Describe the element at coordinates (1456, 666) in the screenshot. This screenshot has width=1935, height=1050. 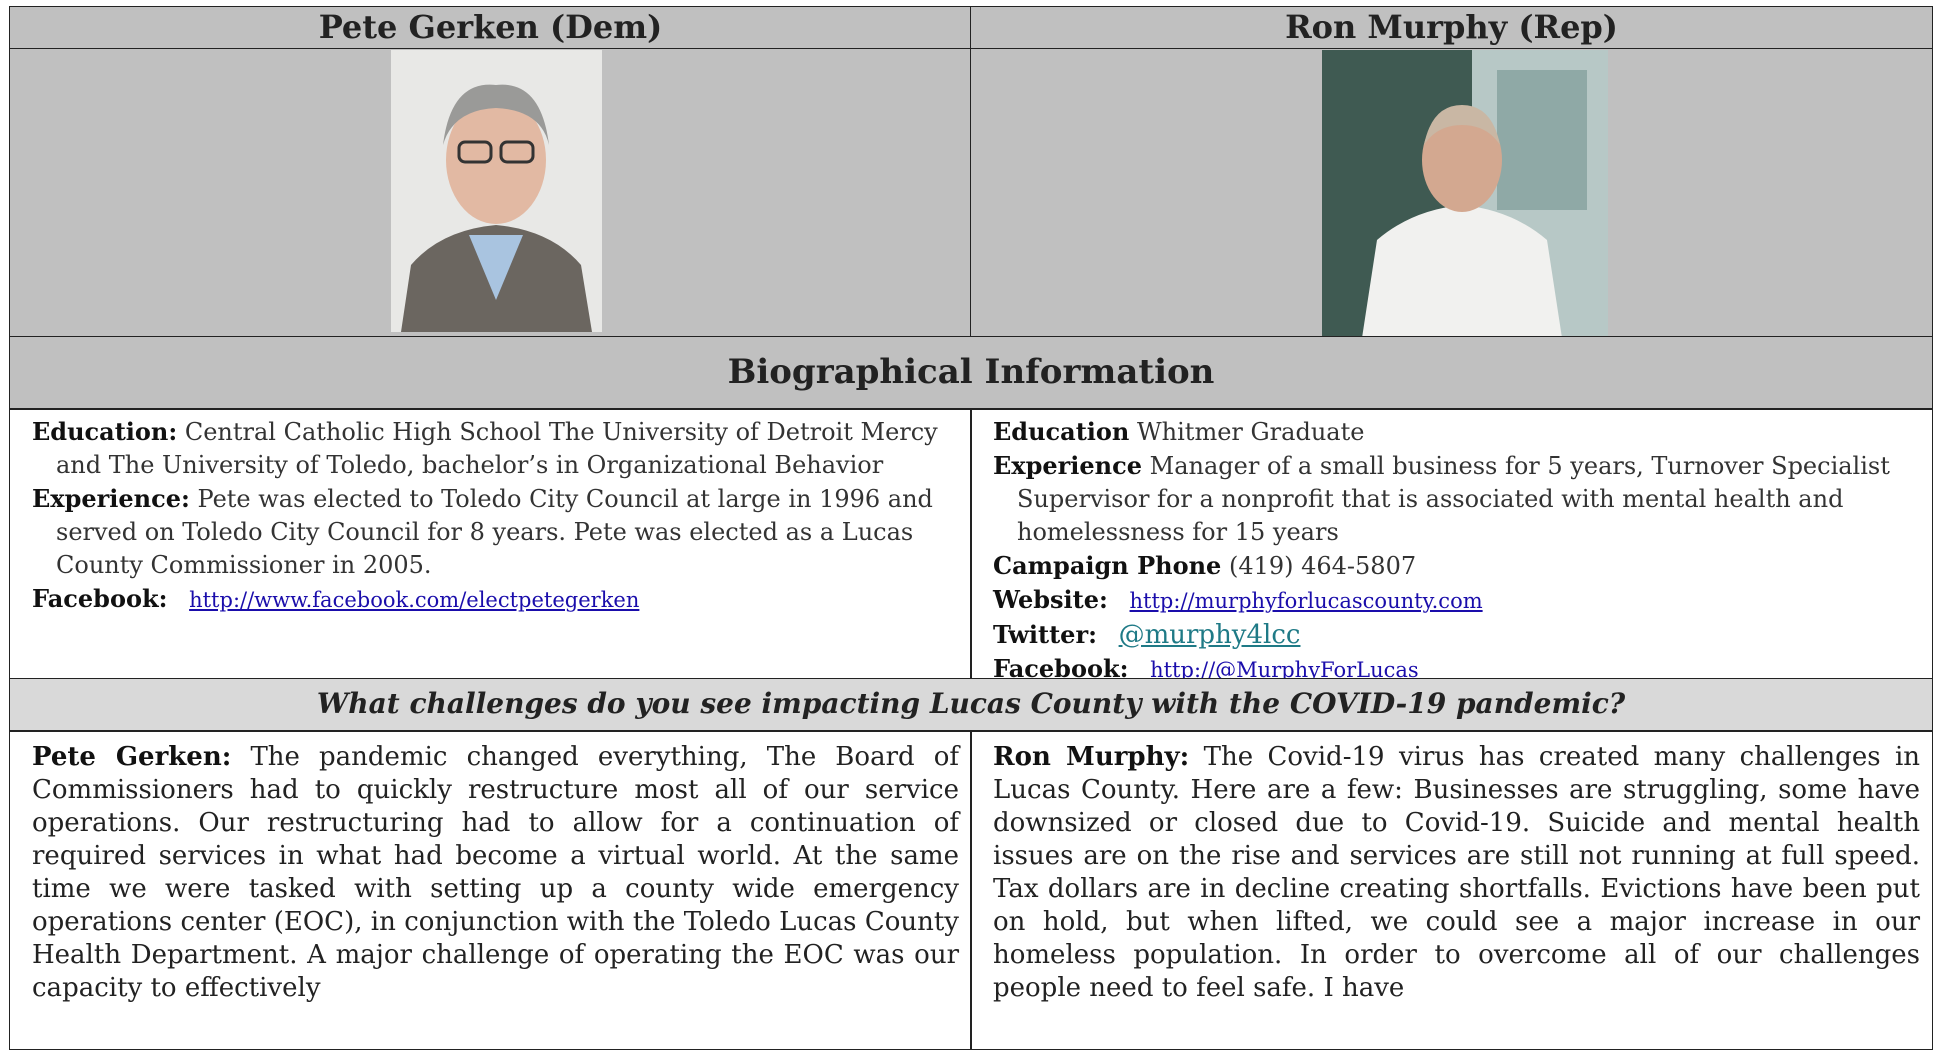
I see `bio-entry: Facebook: http://@MurphyForLucas` at that location.